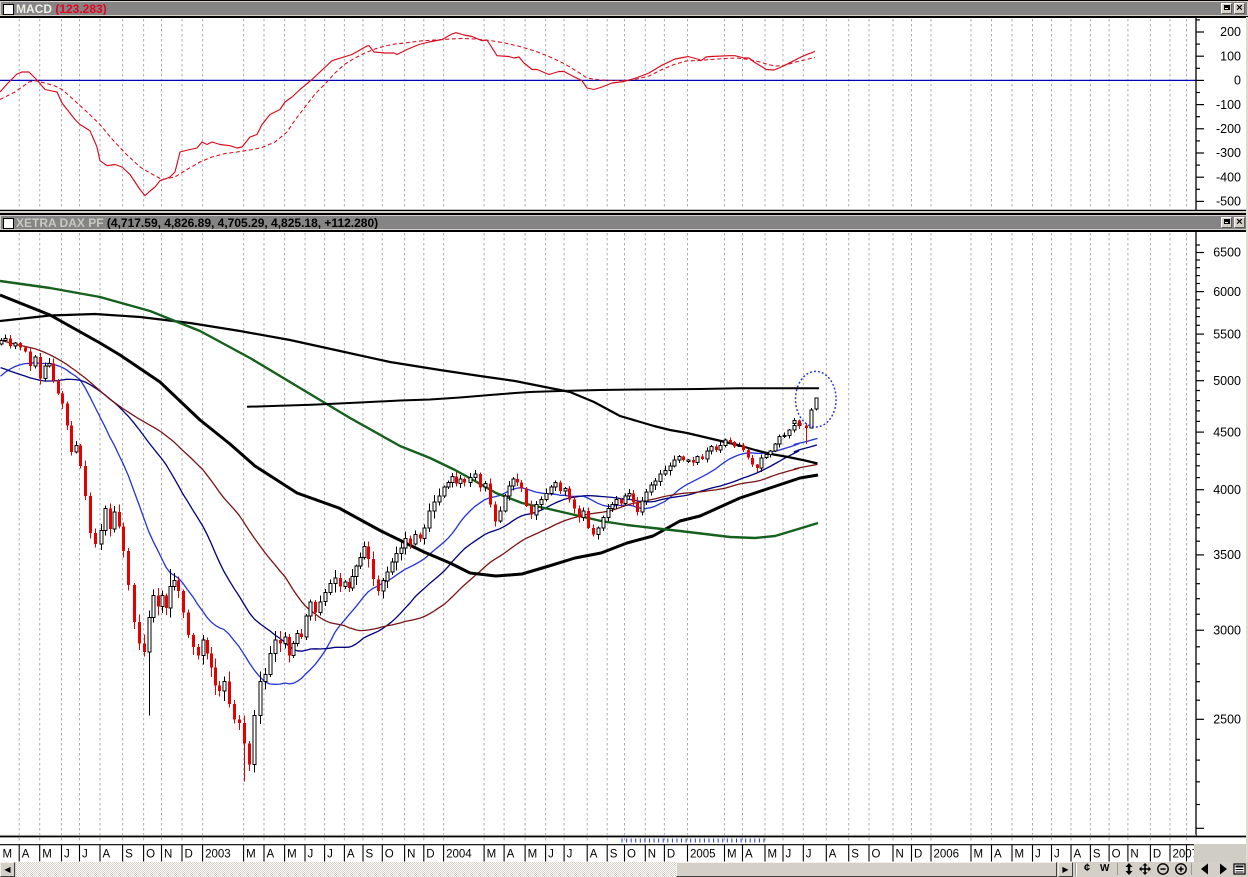  What do you see at coordinates (1227, 292) in the screenshot?
I see `svg-text: 6000` at bounding box center [1227, 292].